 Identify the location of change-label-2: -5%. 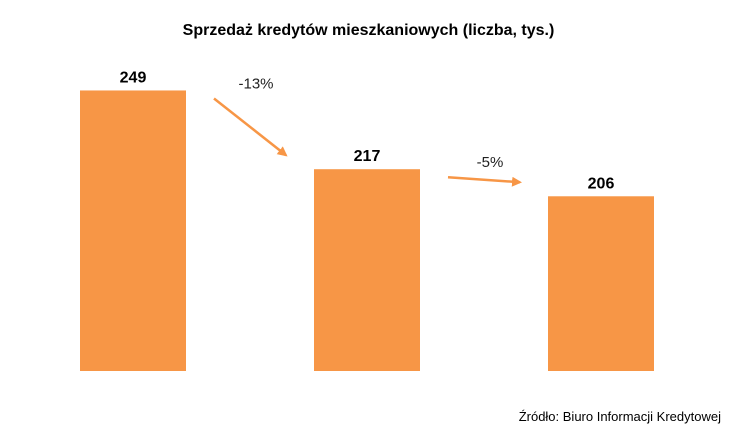
(490, 162).